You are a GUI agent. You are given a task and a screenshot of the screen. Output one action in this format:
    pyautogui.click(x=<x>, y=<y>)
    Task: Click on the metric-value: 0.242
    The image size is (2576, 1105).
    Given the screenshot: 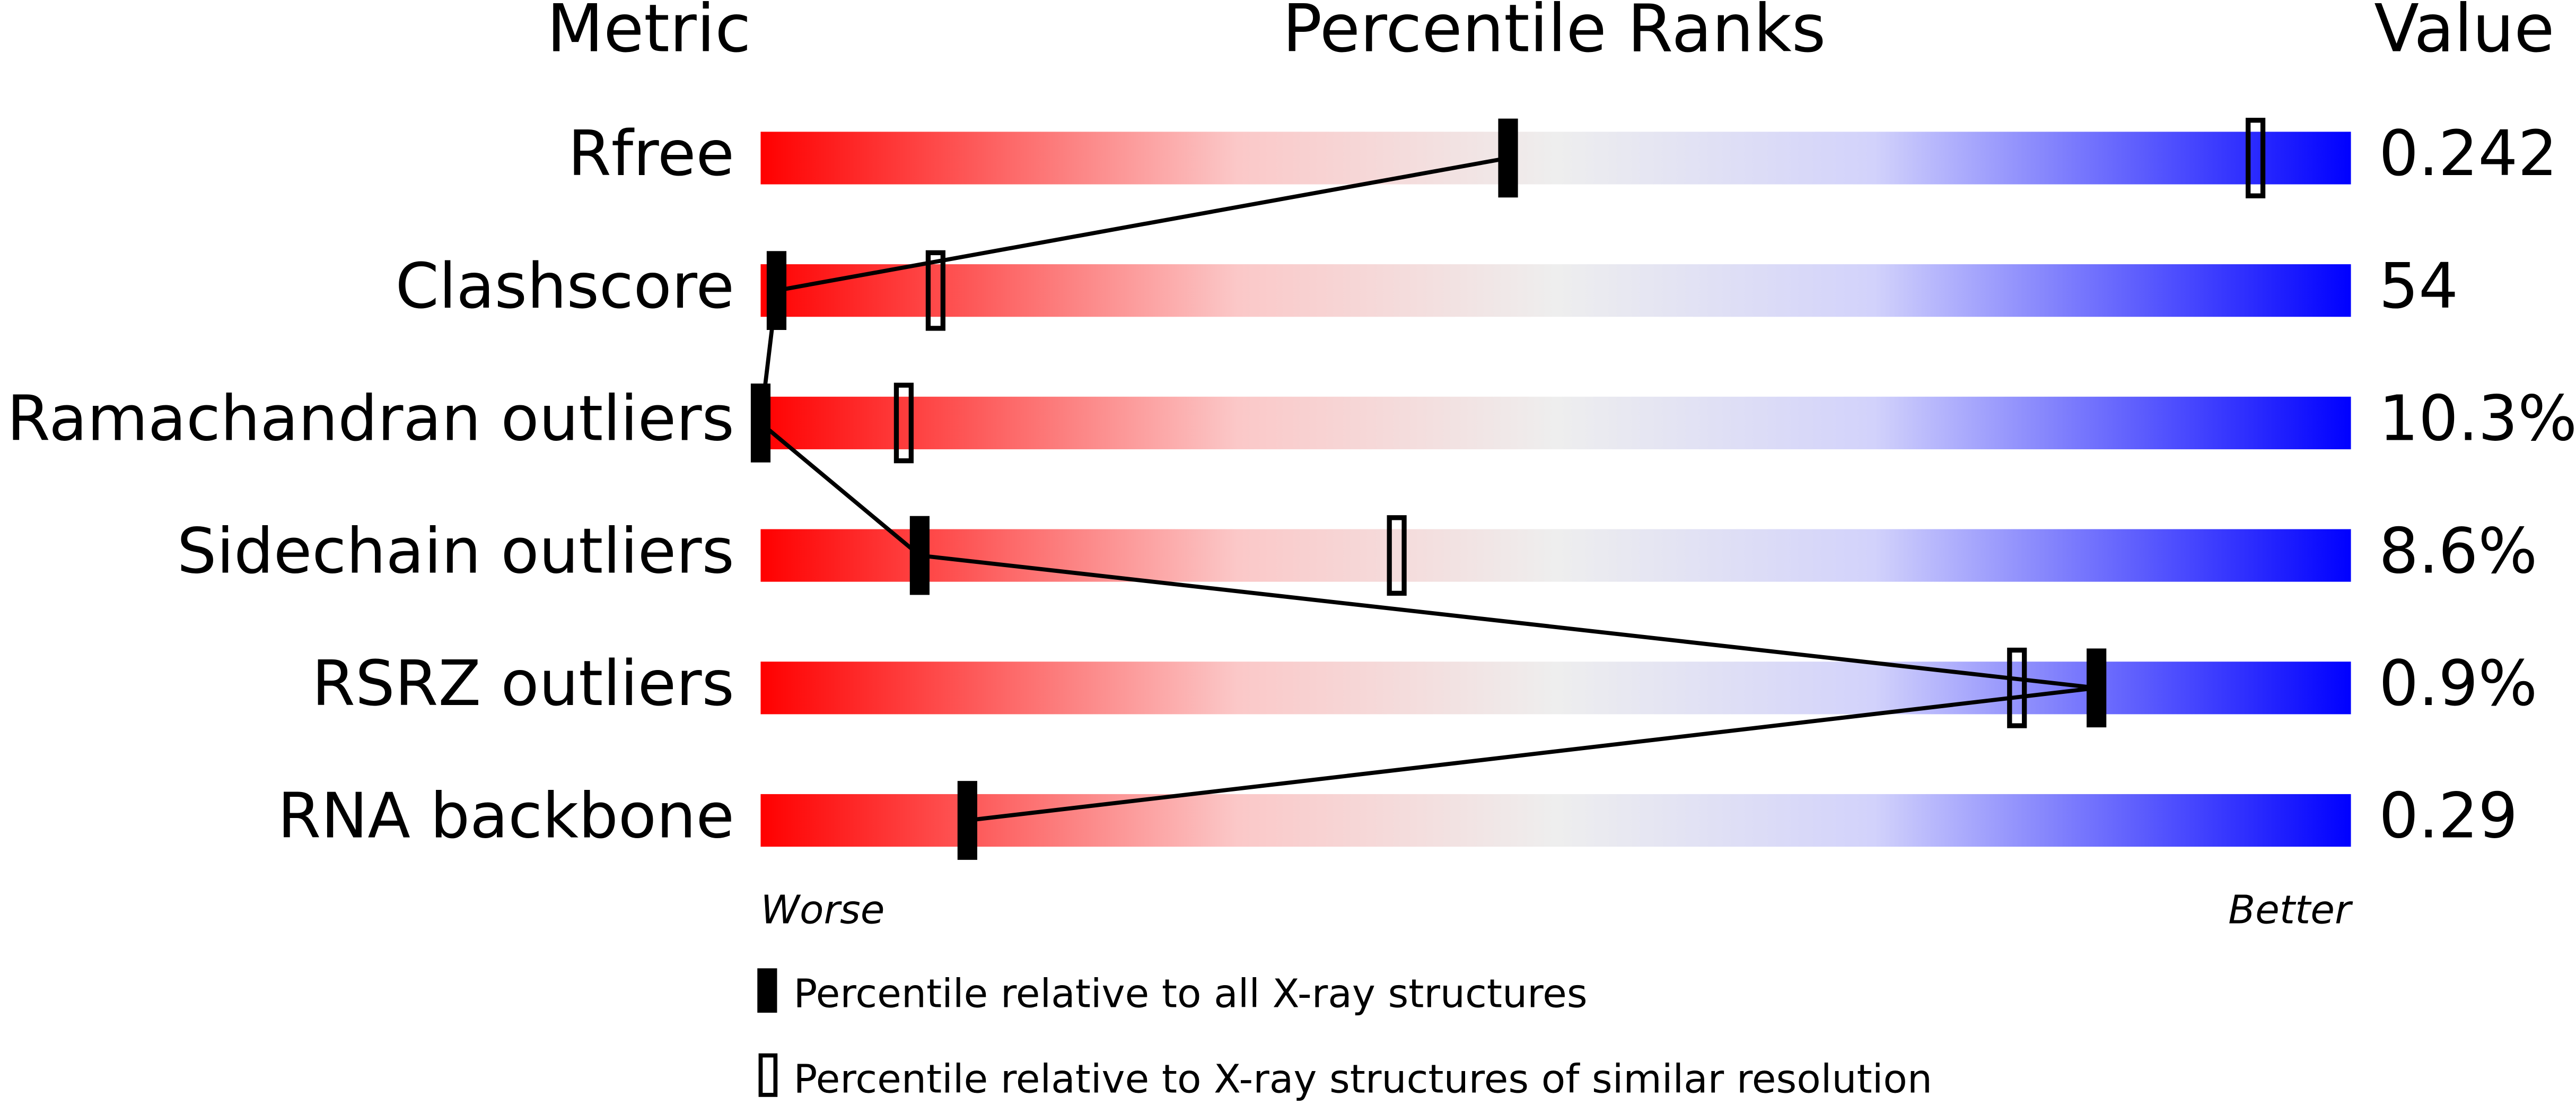 What is the action you would take?
    pyautogui.click(x=2468, y=153)
    